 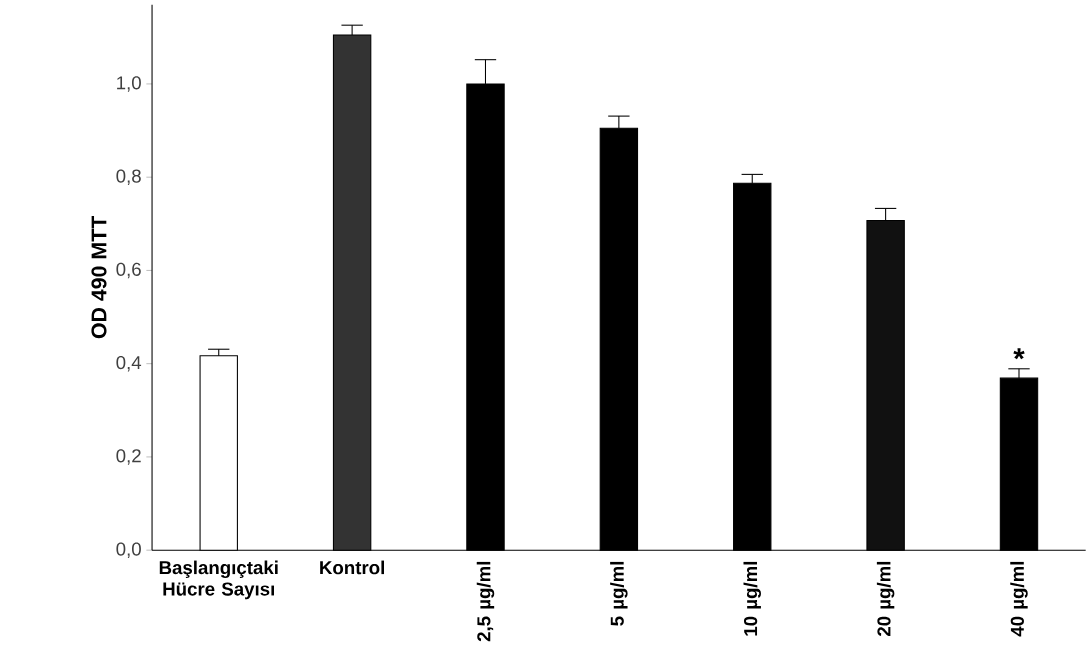 I want to click on x-tick-label: 40 µg/ml, so click(x=1019, y=599).